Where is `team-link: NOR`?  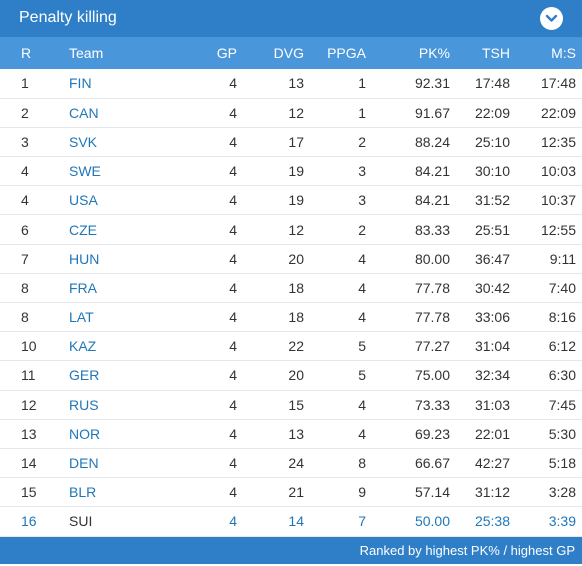
team-link: NOR is located at coordinates (85, 433).